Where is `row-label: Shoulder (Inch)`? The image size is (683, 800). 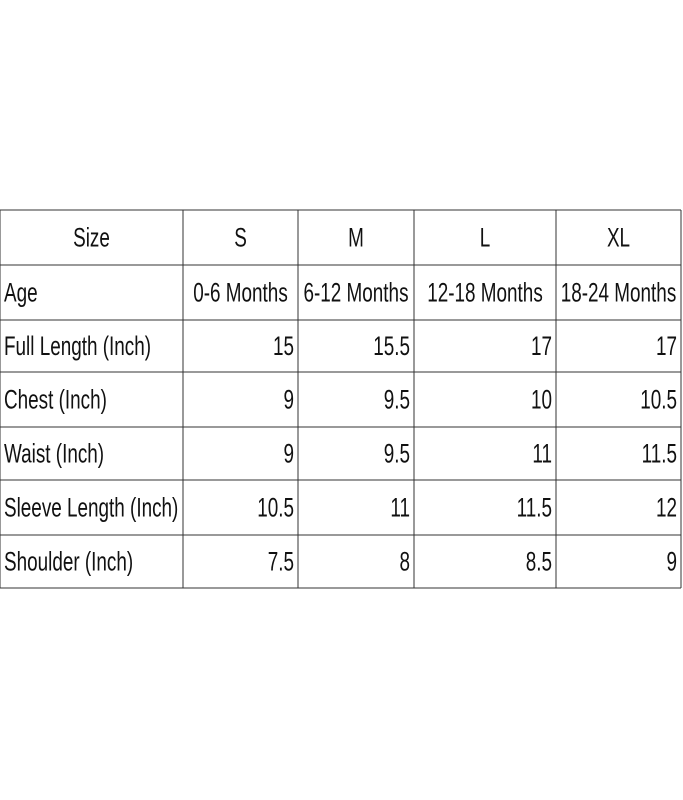 row-label: Shoulder (Inch) is located at coordinates (68, 561).